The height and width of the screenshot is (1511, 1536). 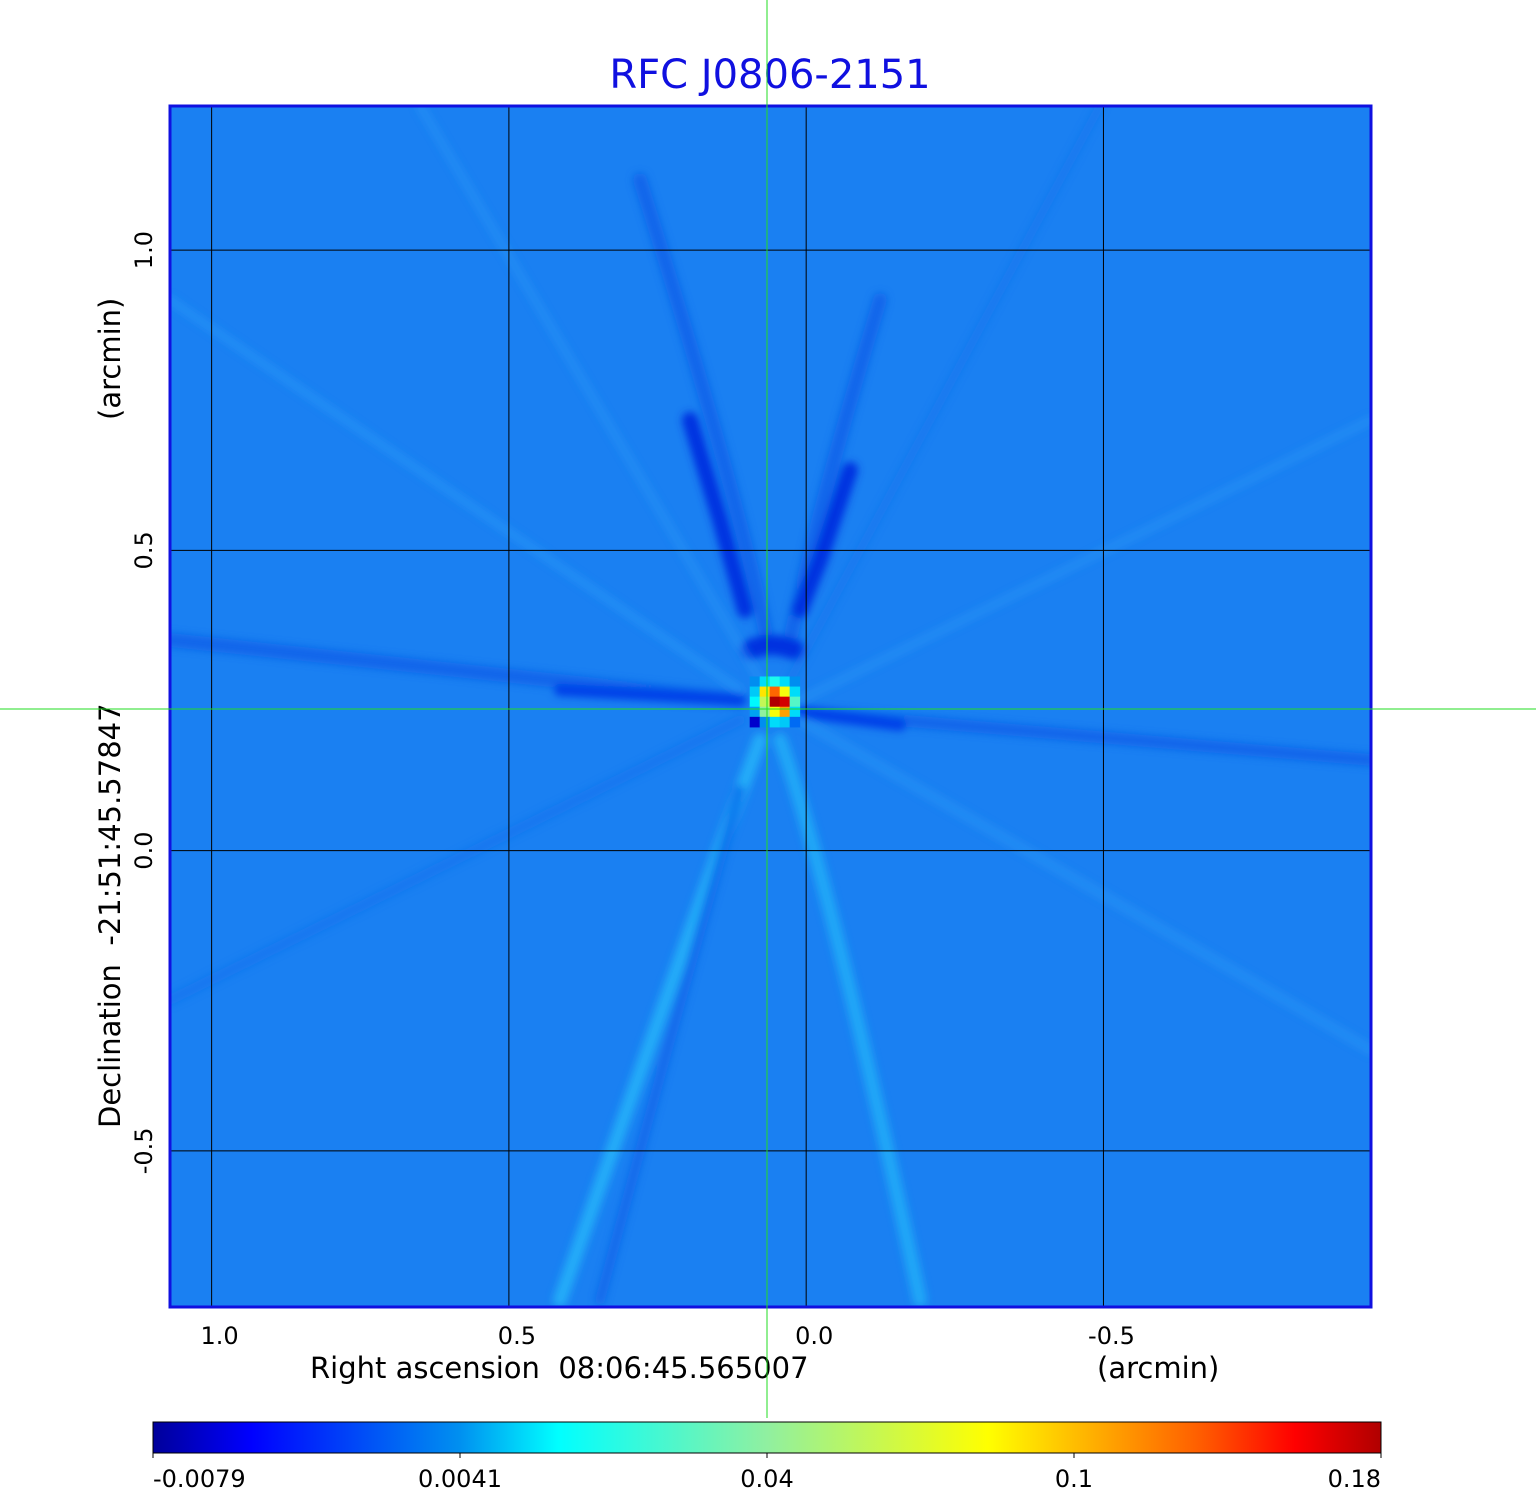 I want to click on y-tick-label: 1.0, so click(x=144, y=250).